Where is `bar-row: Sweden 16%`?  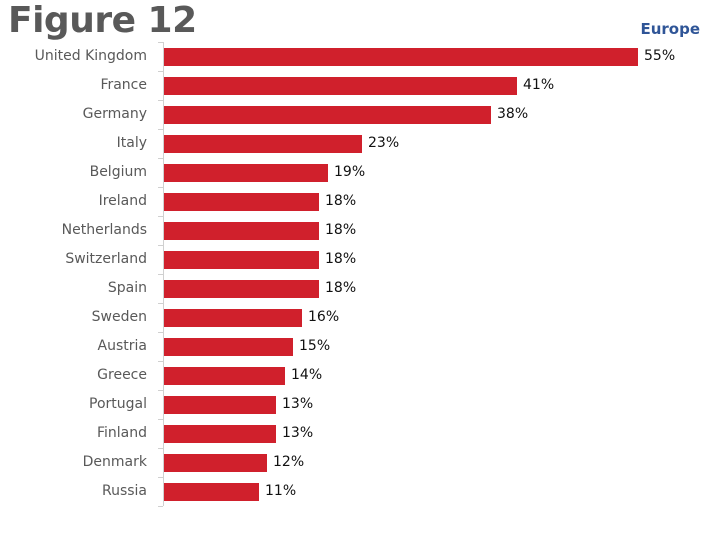
bar-row: Sweden 16% is located at coordinates (360, 317).